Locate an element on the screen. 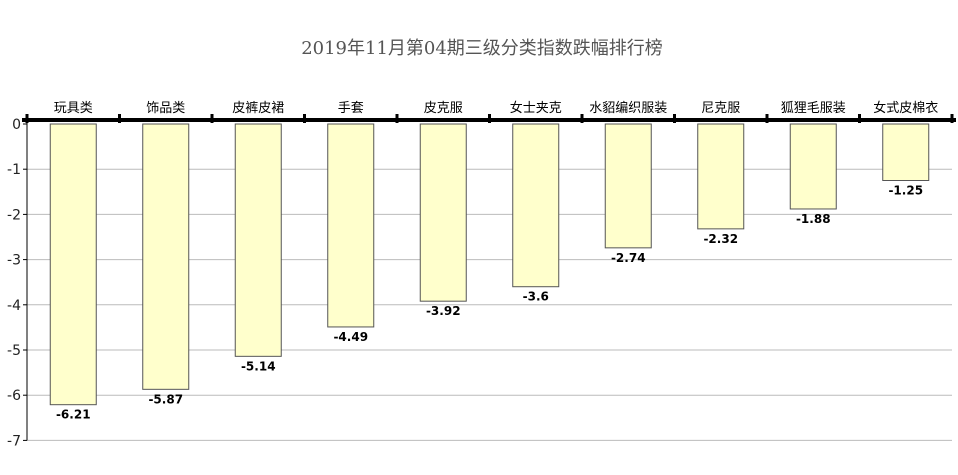  category-label: 皮裤皮裙 is located at coordinates (258, 108).